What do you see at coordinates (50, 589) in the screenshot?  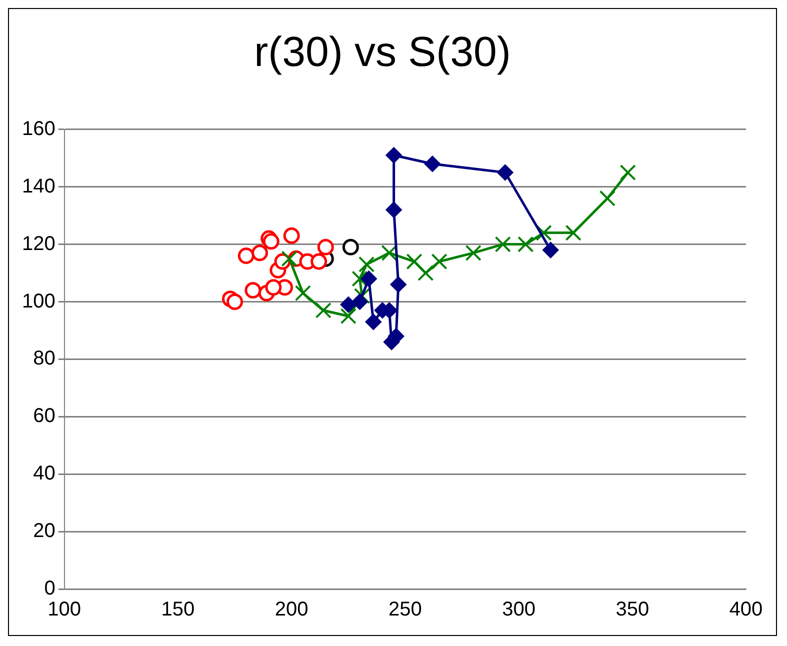 I see `y-tick-label: 0` at bounding box center [50, 589].